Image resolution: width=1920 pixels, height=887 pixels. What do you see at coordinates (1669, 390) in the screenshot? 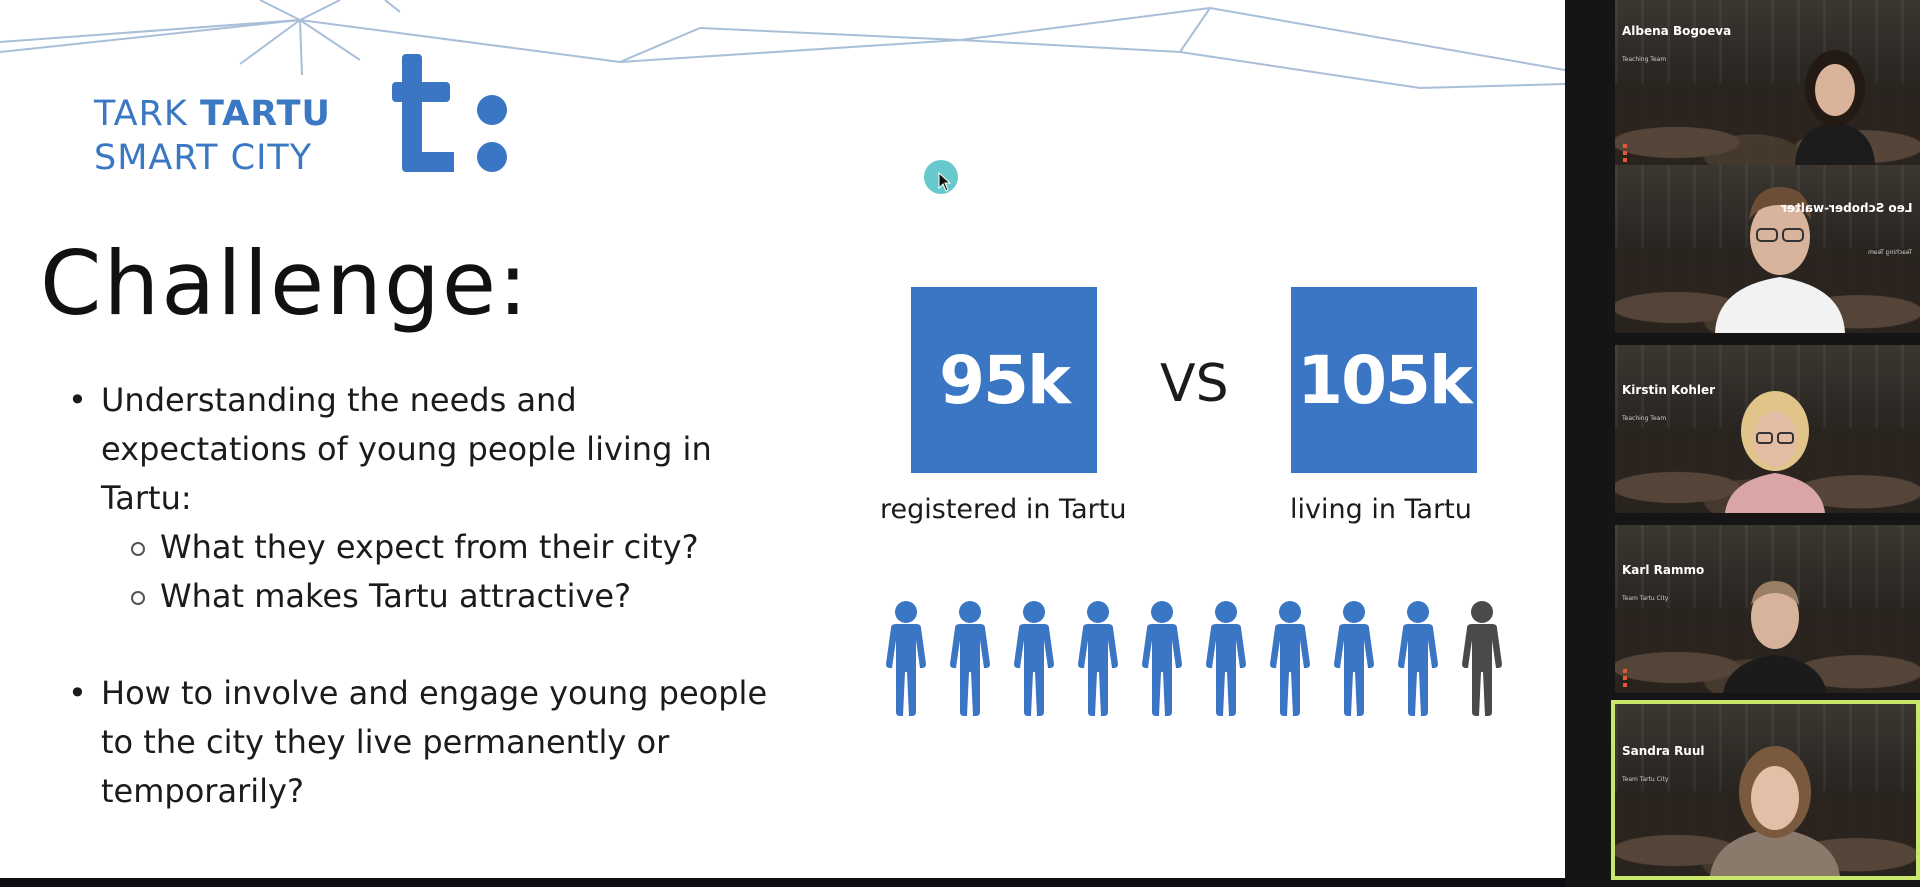
I see `participant-name: Kirstin Kohler` at bounding box center [1669, 390].